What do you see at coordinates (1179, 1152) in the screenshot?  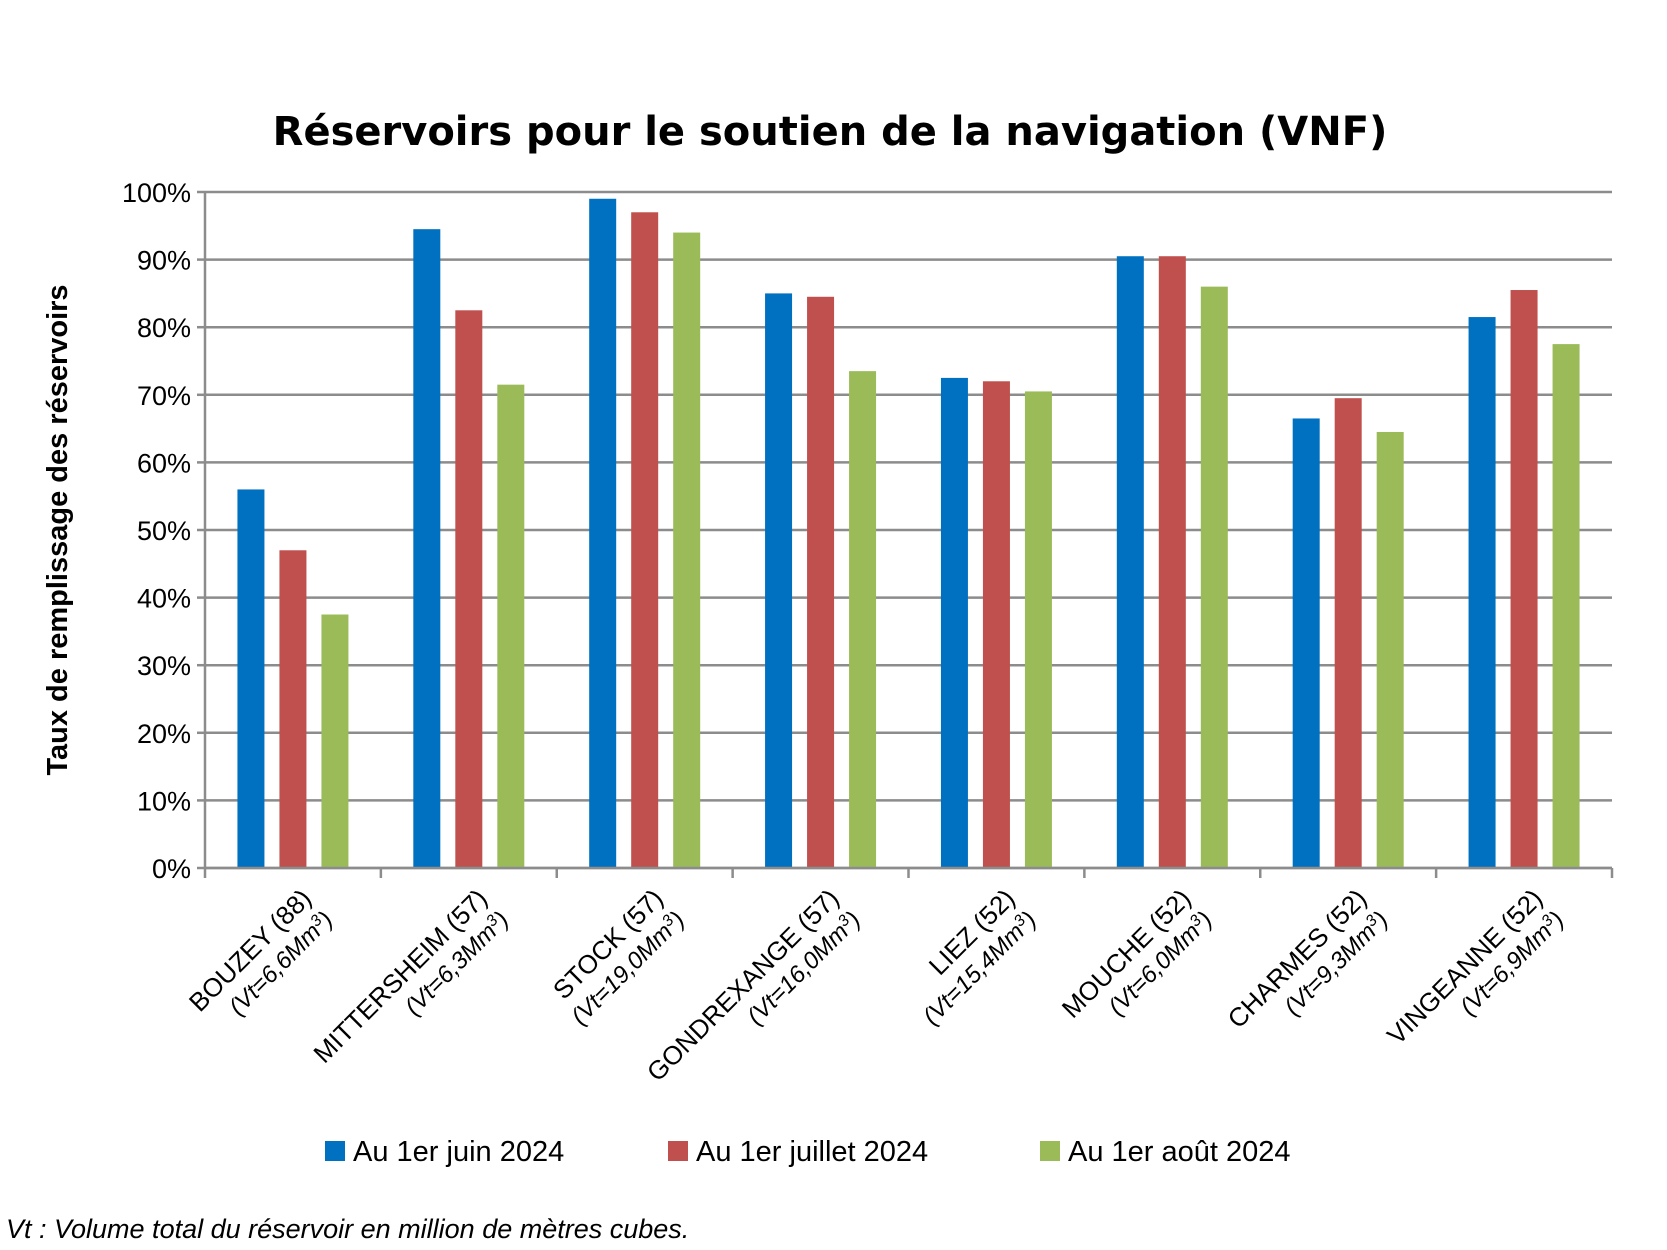 I see `legend-label: Au 1er août 2024` at bounding box center [1179, 1152].